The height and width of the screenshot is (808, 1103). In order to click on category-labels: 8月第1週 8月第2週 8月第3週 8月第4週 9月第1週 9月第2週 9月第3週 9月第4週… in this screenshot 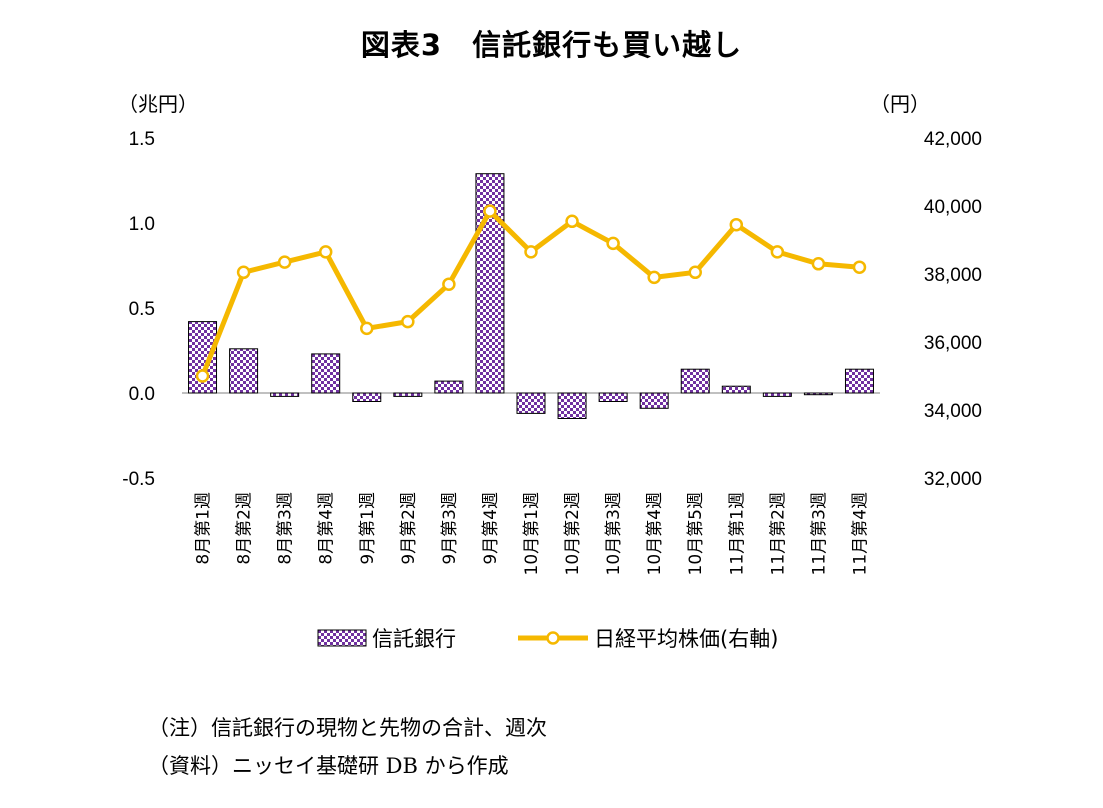, I will do `click(532, 533)`.